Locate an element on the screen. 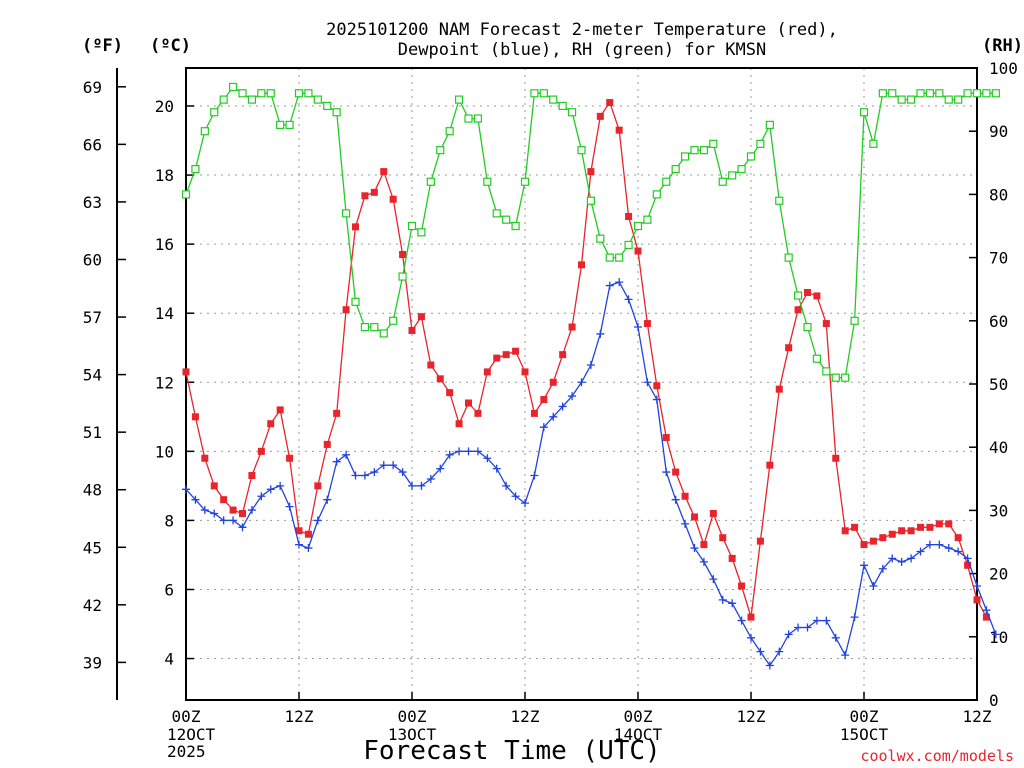 This screenshot has height=768, width=1024. time-tick-label: 12Z is located at coordinates (977, 716).